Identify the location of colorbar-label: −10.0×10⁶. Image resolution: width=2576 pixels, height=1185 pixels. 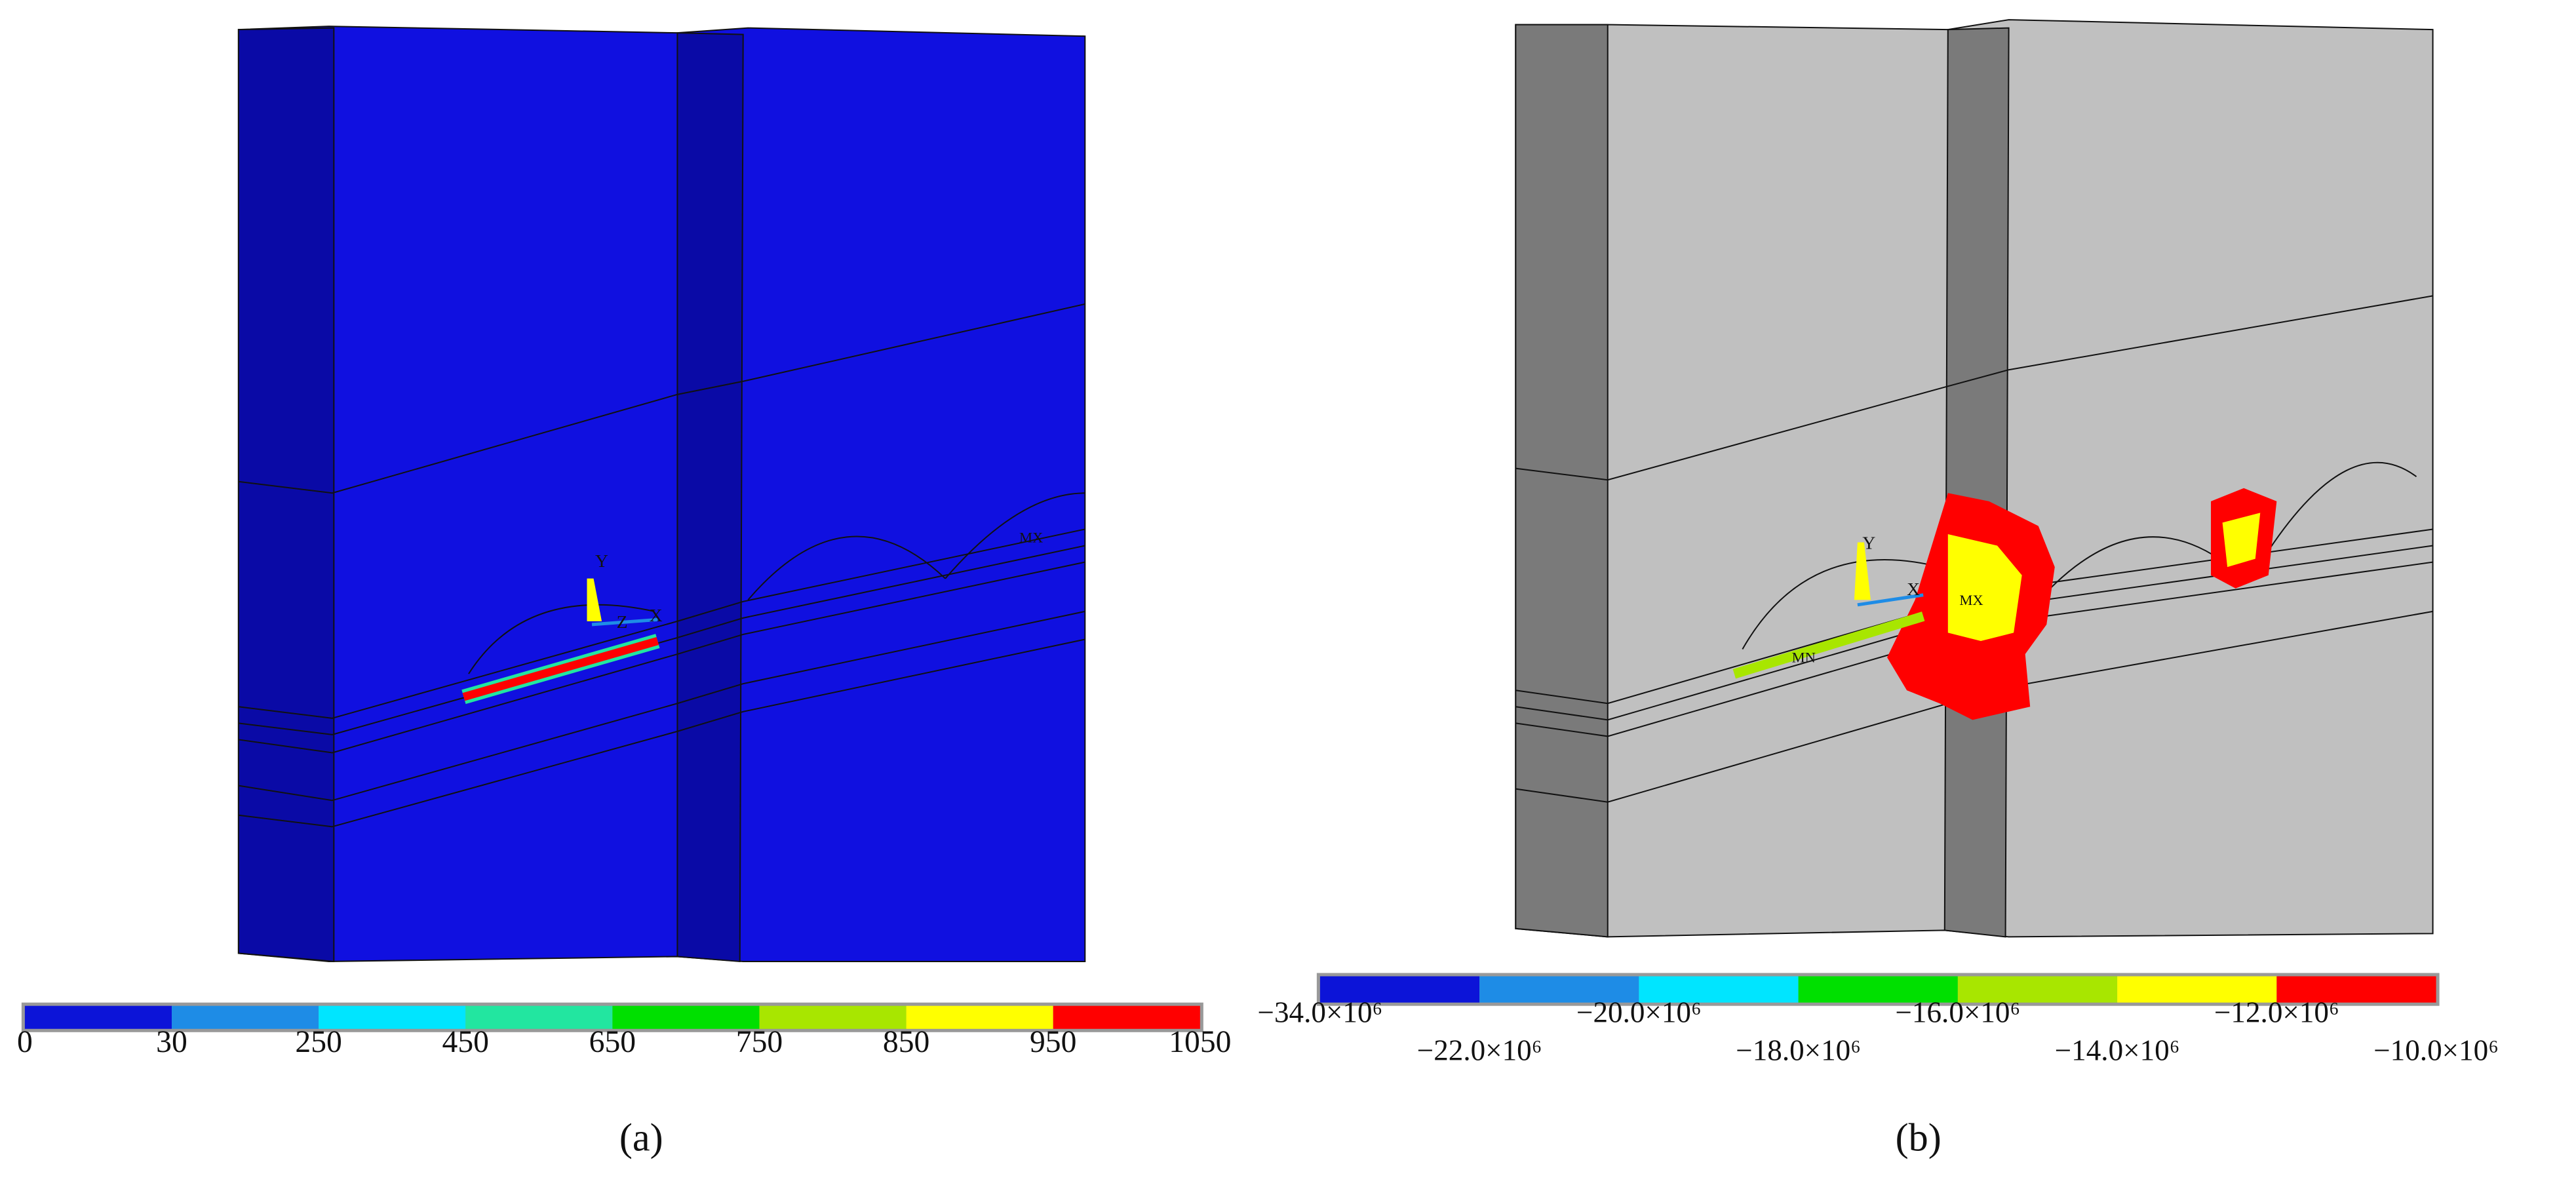
(2436, 1050).